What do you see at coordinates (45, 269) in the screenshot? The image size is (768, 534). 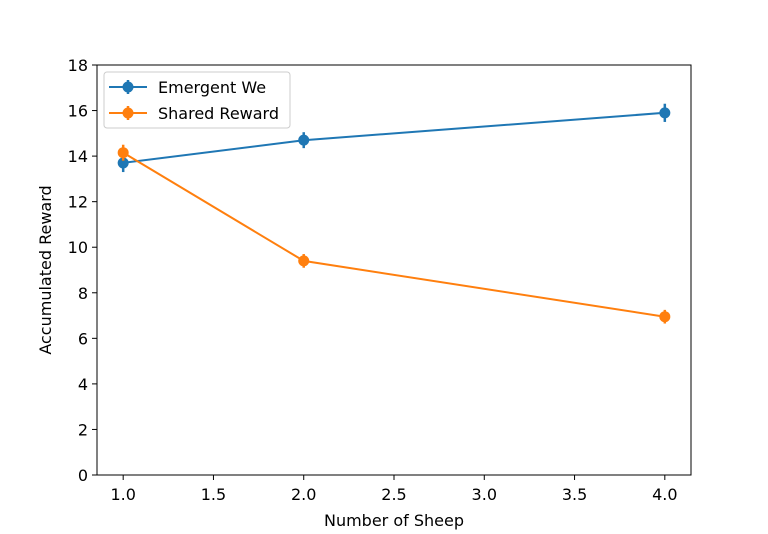 I see `y-axis-label: Accumulated Reward` at bounding box center [45, 269].